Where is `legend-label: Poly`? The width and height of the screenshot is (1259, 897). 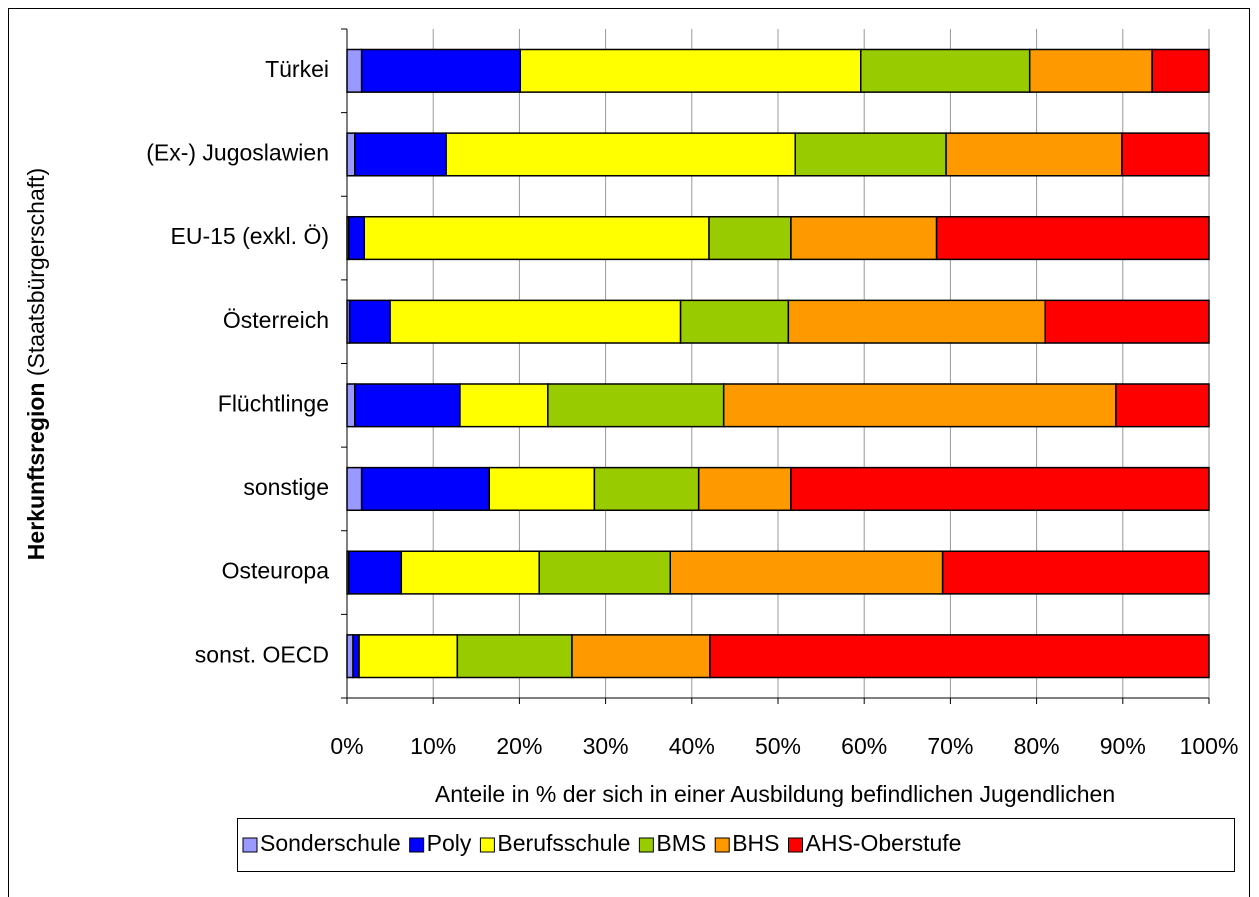 legend-label: Poly is located at coordinates (449, 843).